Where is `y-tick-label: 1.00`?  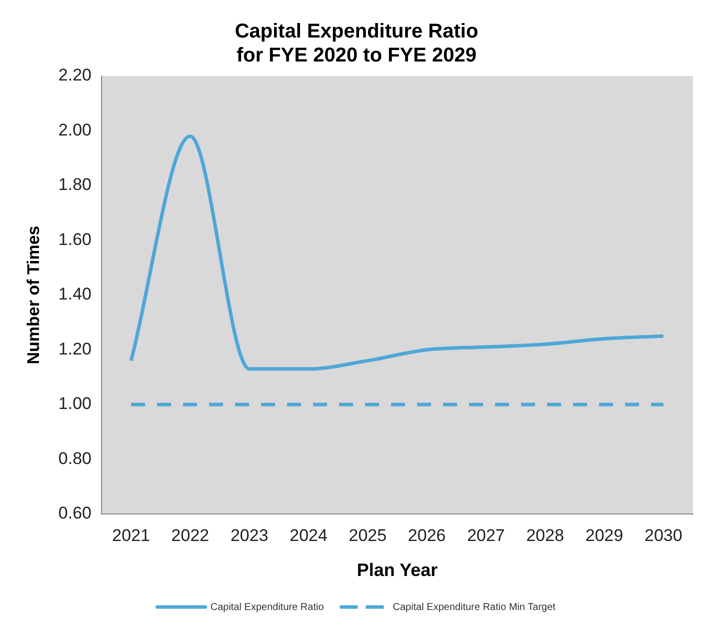
y-tick-label: 1.00 is located at coordinates (75, 404).